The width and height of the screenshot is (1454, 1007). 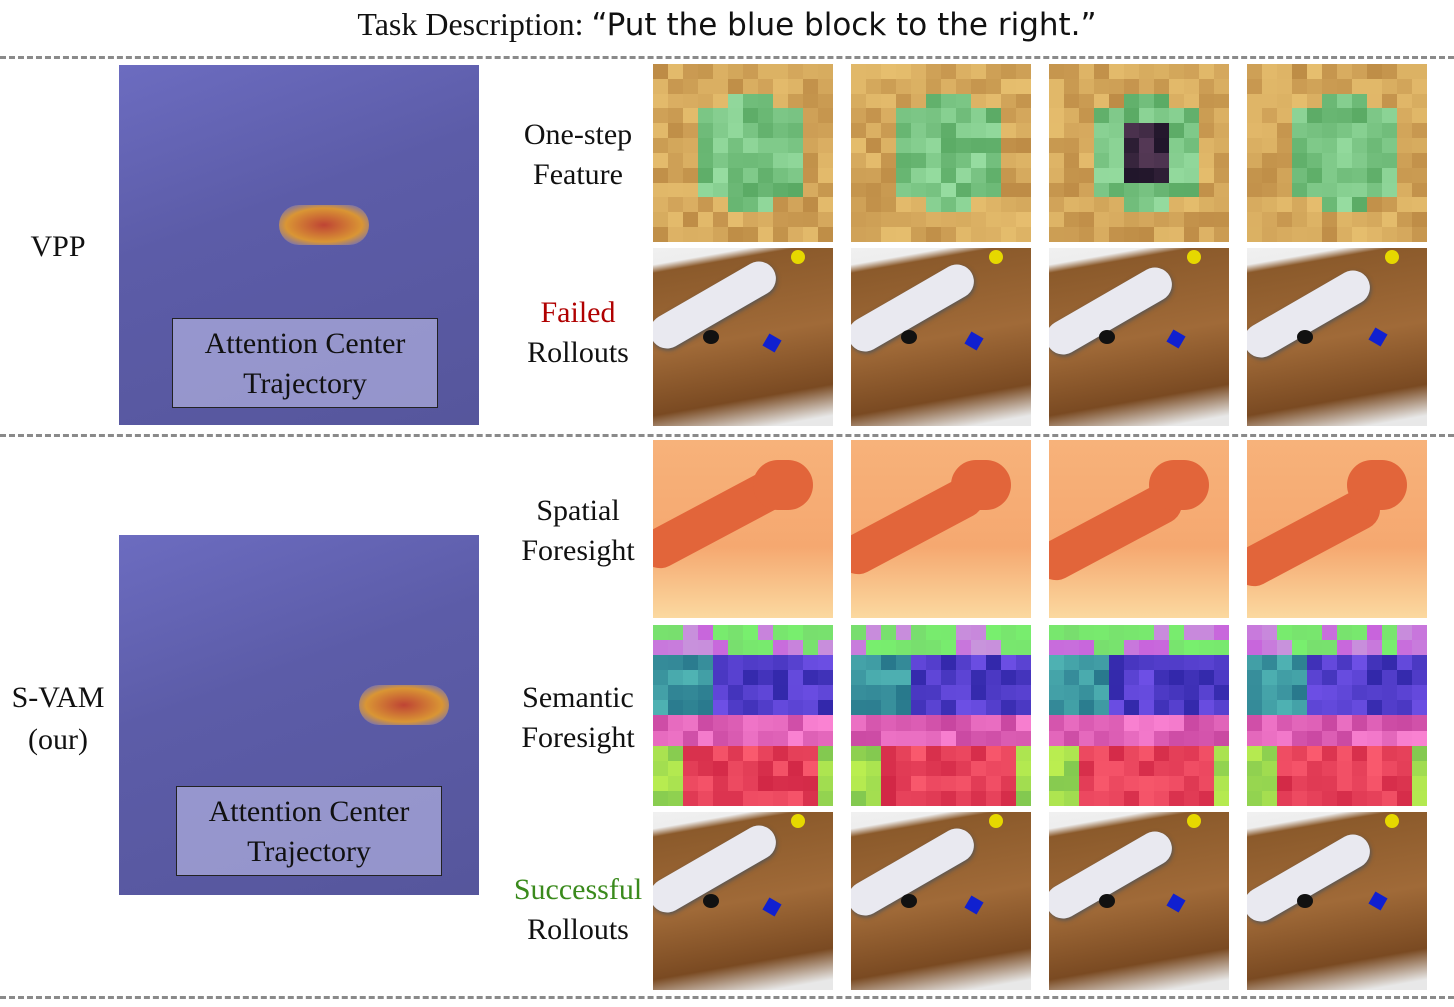 What do you see at coordinates (470, 24) in the screenshot?
I see `task-label: Task Description:` at bounding box center [470, 24].